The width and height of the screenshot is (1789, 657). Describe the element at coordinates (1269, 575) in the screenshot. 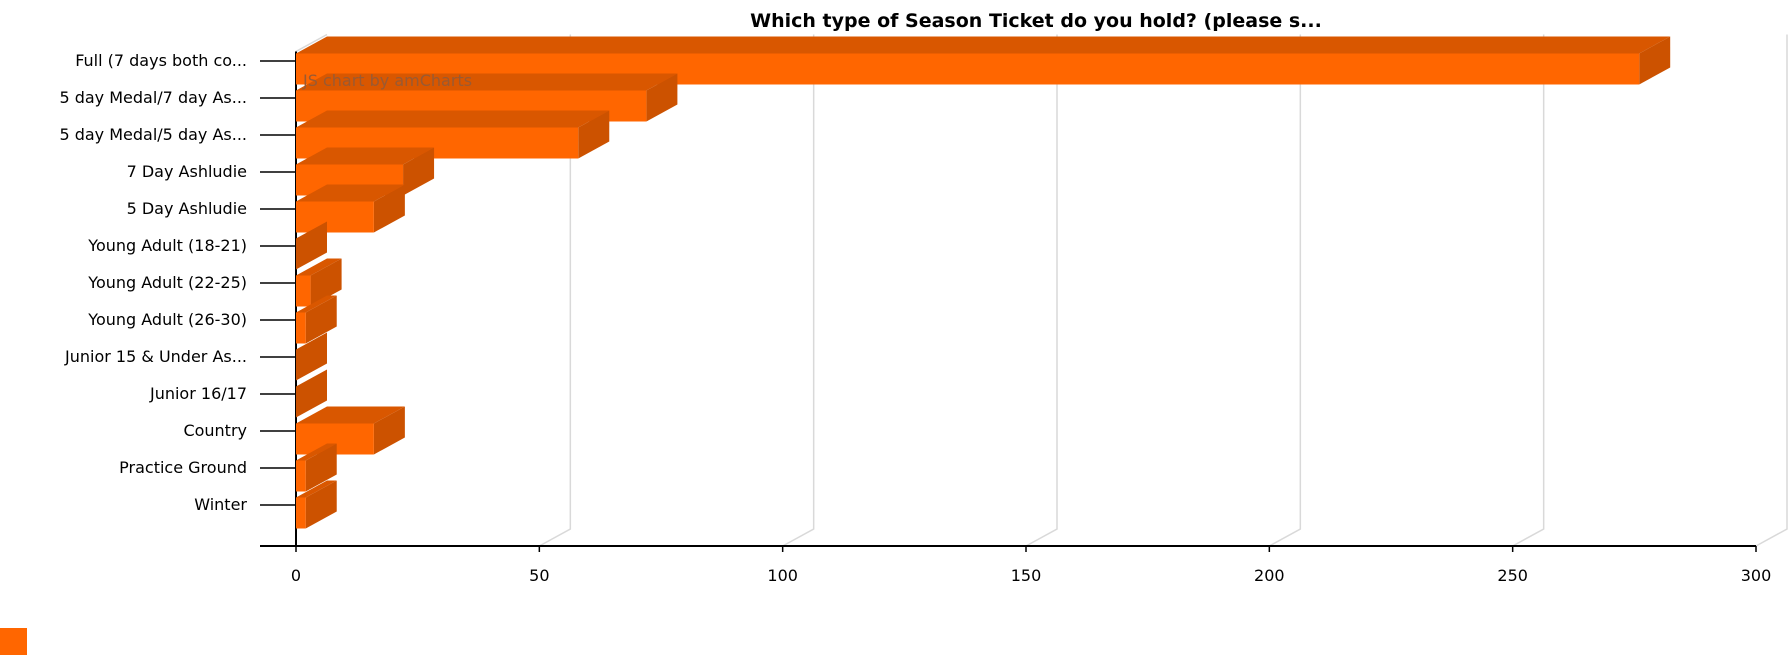

I see `x-tick-label: 200` at that location.